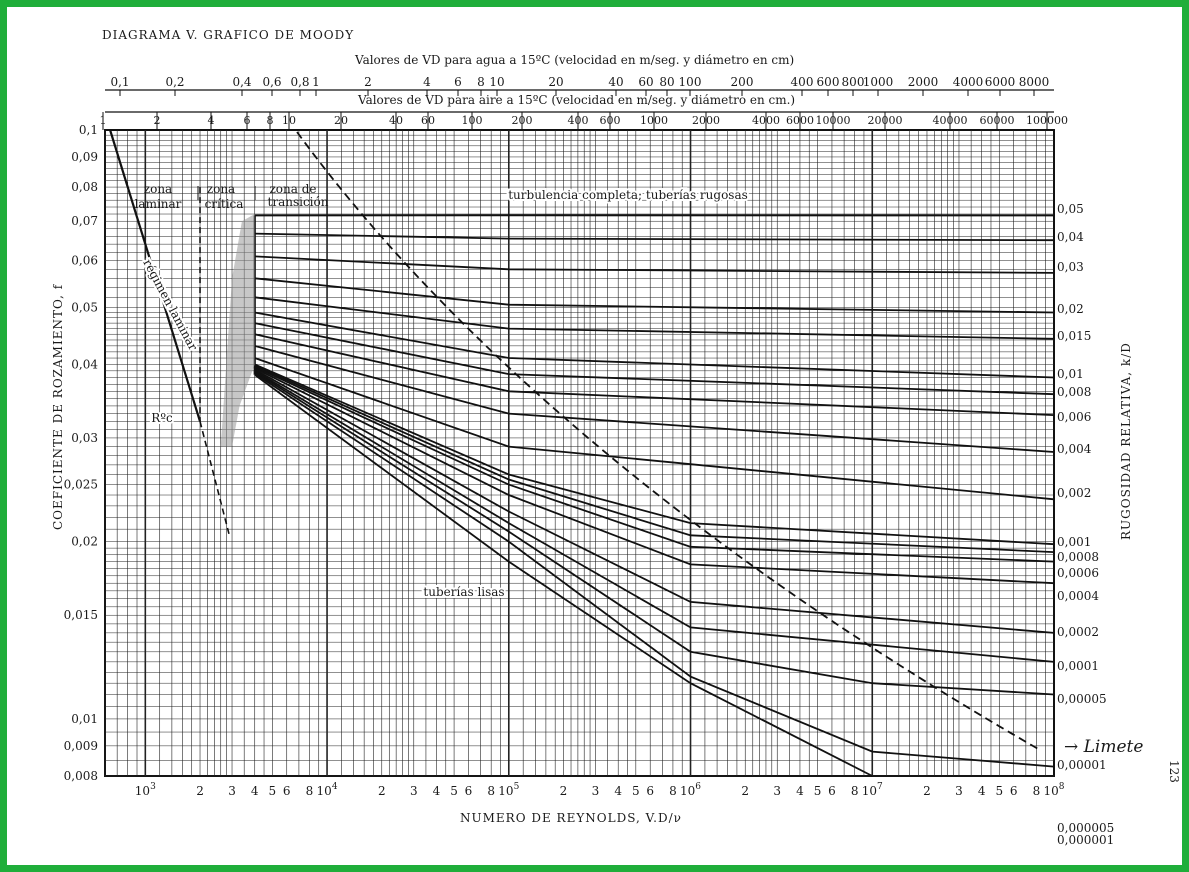 Image resolution: width=1189 pixels, height=872 pixels. Describe the element at coordinates (1070, 374) in the screenshot. I see `roughness-label: 0,01` at that location.